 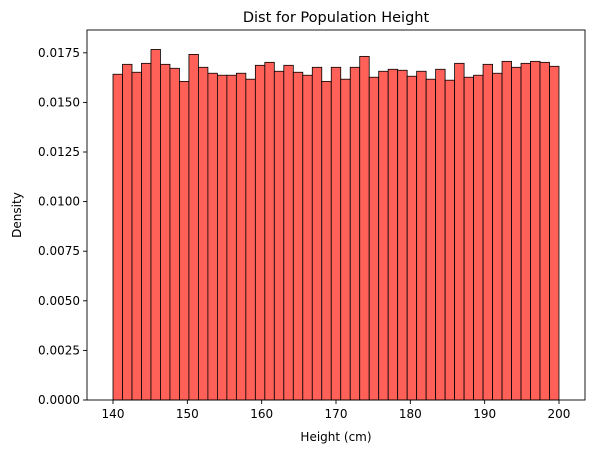 I want to click on chart-title: Dist for Population Height, so click(x=336, y=18).